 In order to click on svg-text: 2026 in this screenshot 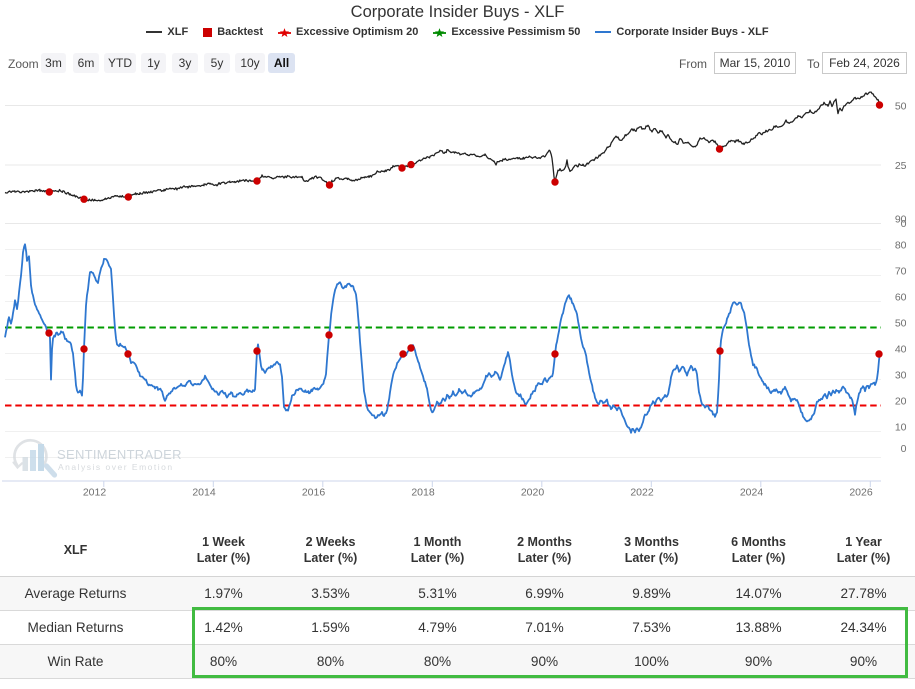, I will do `click(861, 493)`.